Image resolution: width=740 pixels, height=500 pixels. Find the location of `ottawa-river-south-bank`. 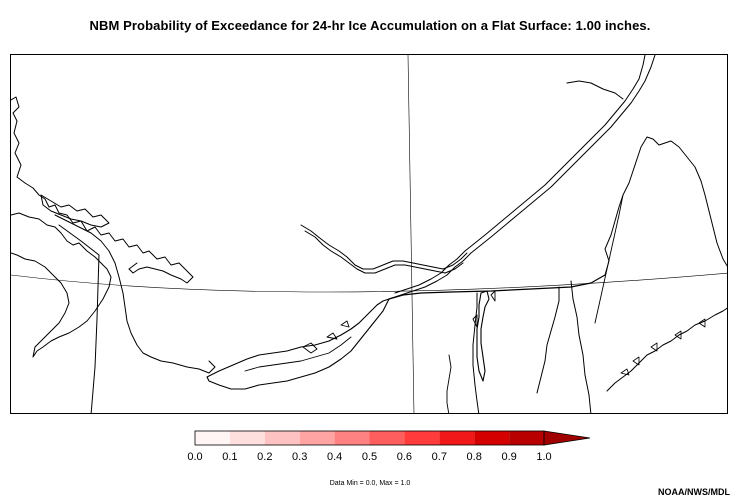

ottawa-river-south-bank is located at coordinates (384, 252).